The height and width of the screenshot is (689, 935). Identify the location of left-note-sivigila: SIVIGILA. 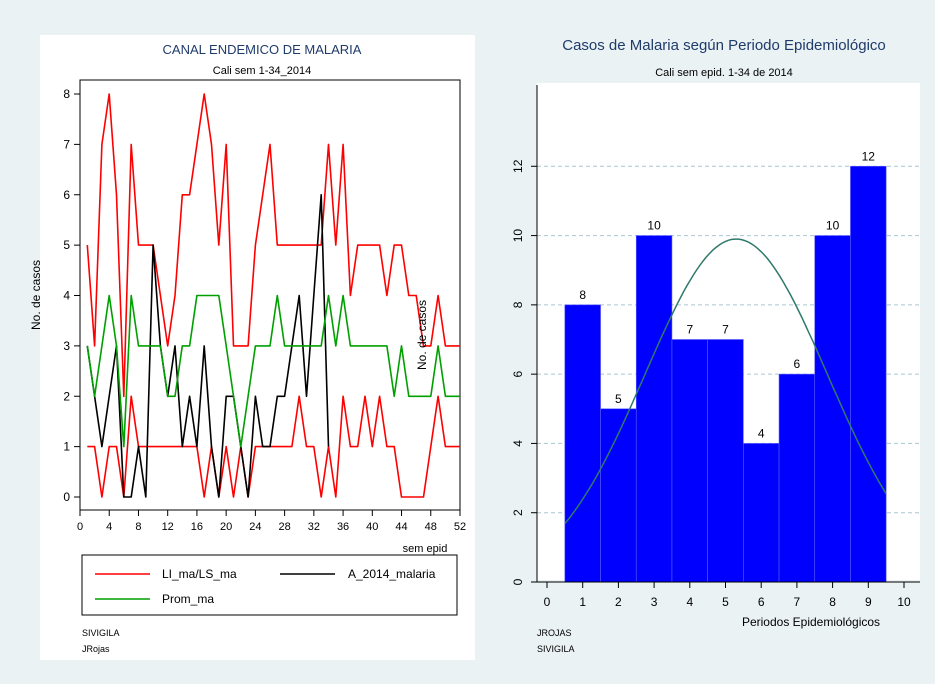
(101, 633).